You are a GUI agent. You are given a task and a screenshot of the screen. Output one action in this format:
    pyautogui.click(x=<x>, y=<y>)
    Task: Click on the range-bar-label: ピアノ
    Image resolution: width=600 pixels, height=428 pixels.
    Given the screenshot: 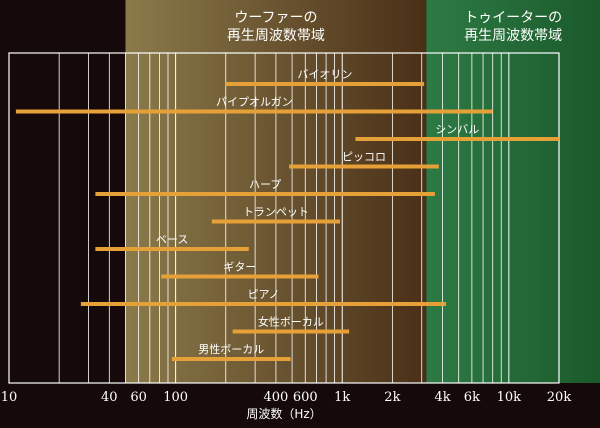 What is the action you would take?
    pyautogui.click(x=263, y=294)
    